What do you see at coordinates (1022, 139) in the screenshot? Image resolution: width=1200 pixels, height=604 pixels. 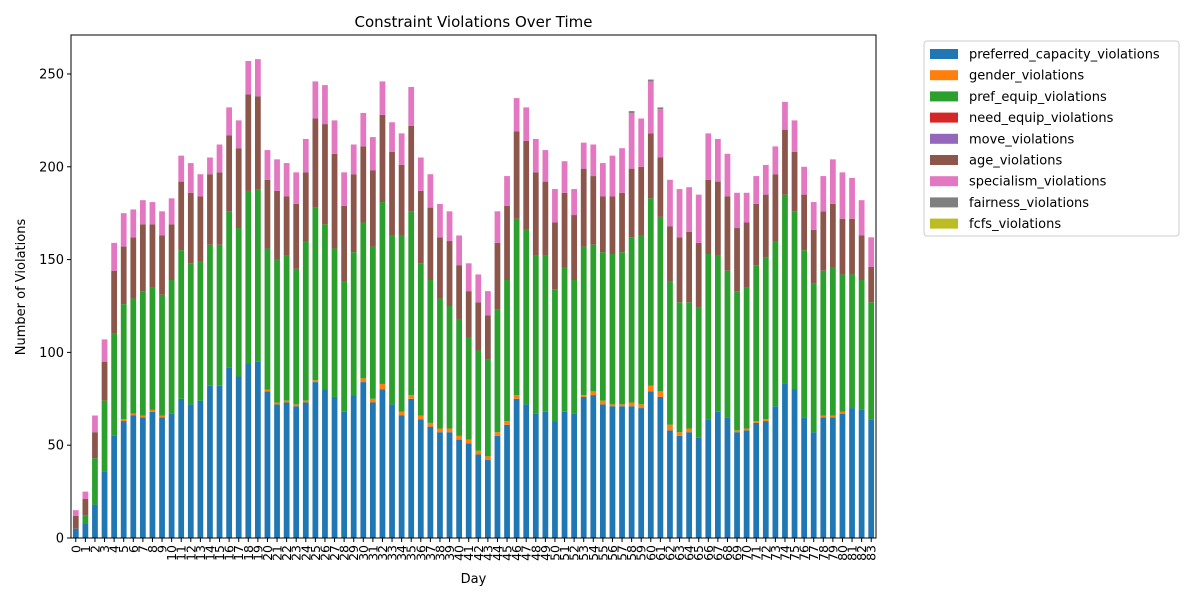 I see `legend-label-move-violations: move_violations` at bounding box center [1022, 139].